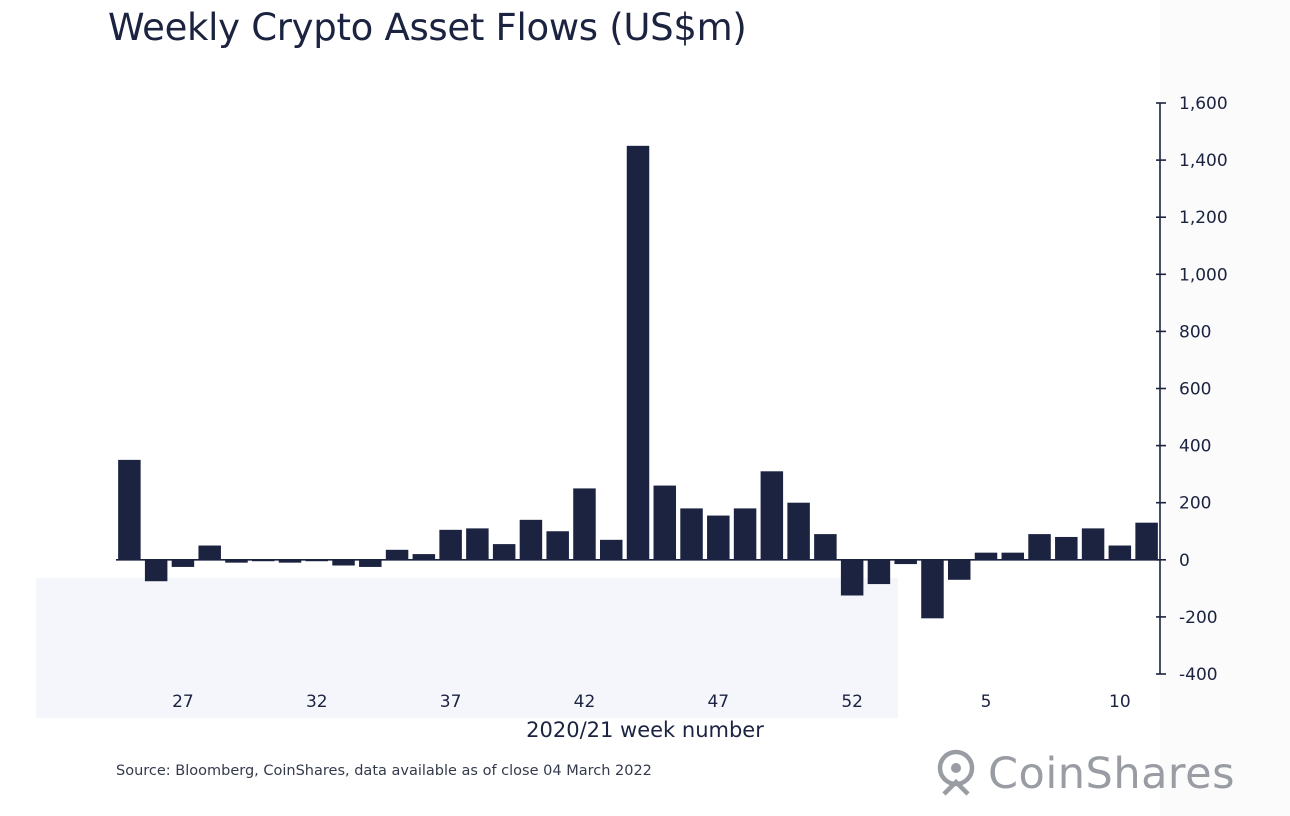  What do you see at coordinates (317, 702) in the screenshot?
I see `x-tick-label: 32` at bounding box center [317, 702].